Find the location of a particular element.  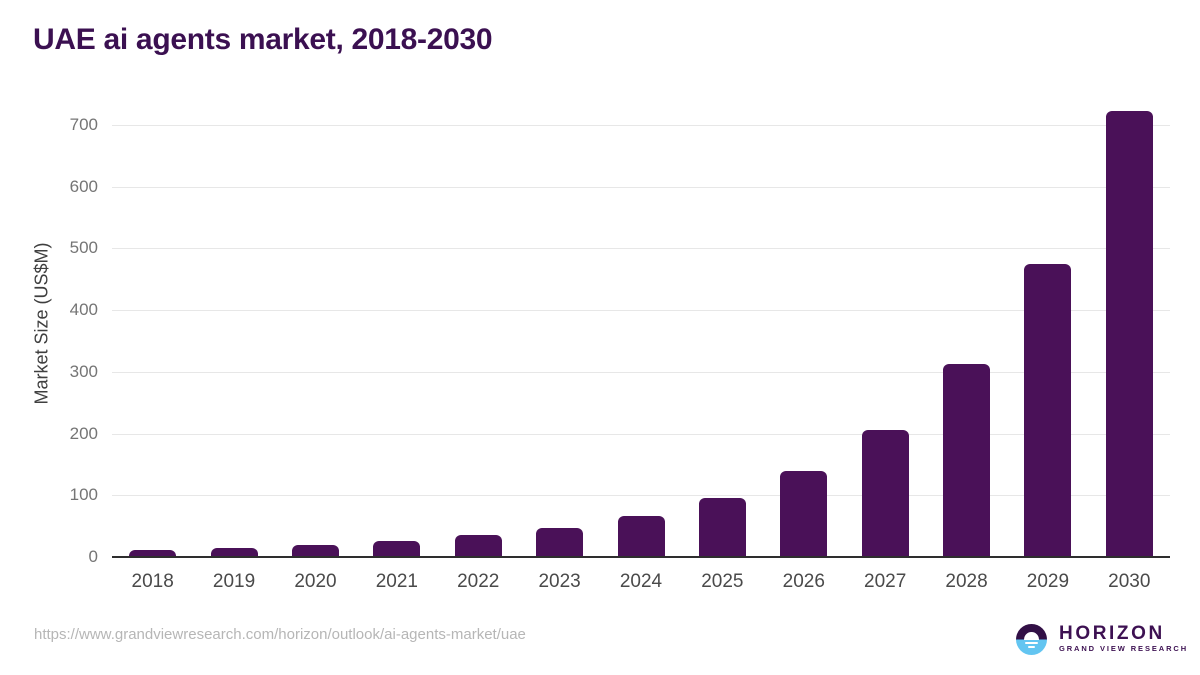

ytick-label-0: 0 is located at coordinates (93, 556).